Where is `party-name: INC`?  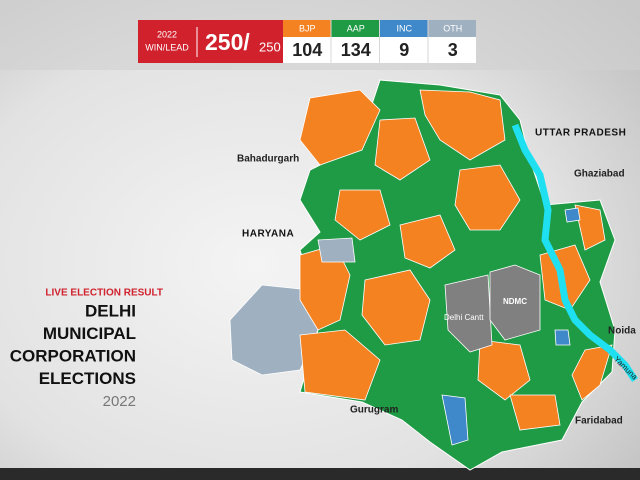
party-name: INC is located at coordinates (405, 28).